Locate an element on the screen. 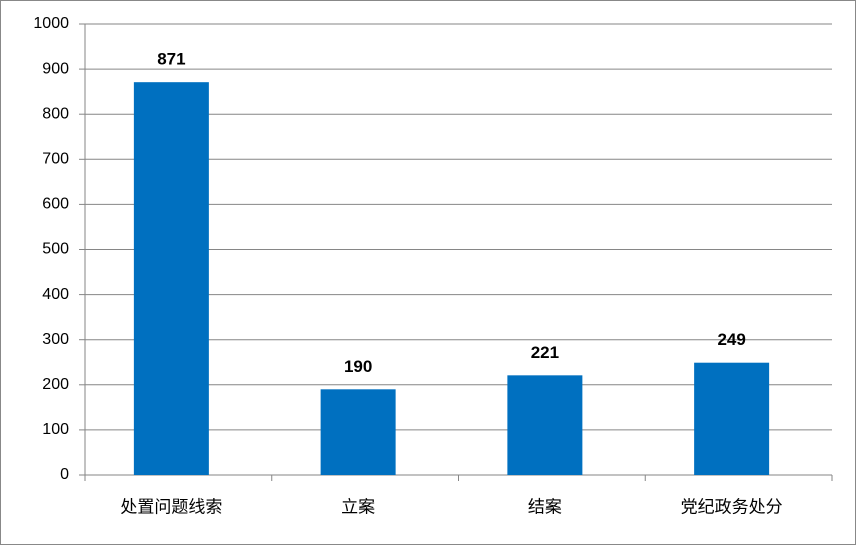  y-tick-label: 400 is located at coordinates (55, 294).